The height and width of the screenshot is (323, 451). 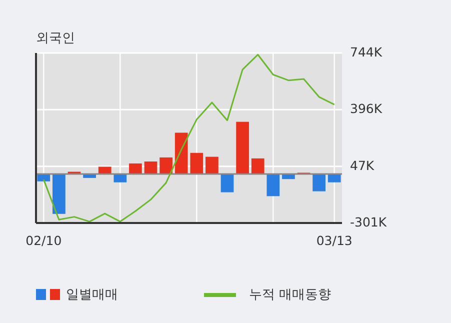 I want to click on legend-label: 누적 매매동향, so click(x=290, y=295).